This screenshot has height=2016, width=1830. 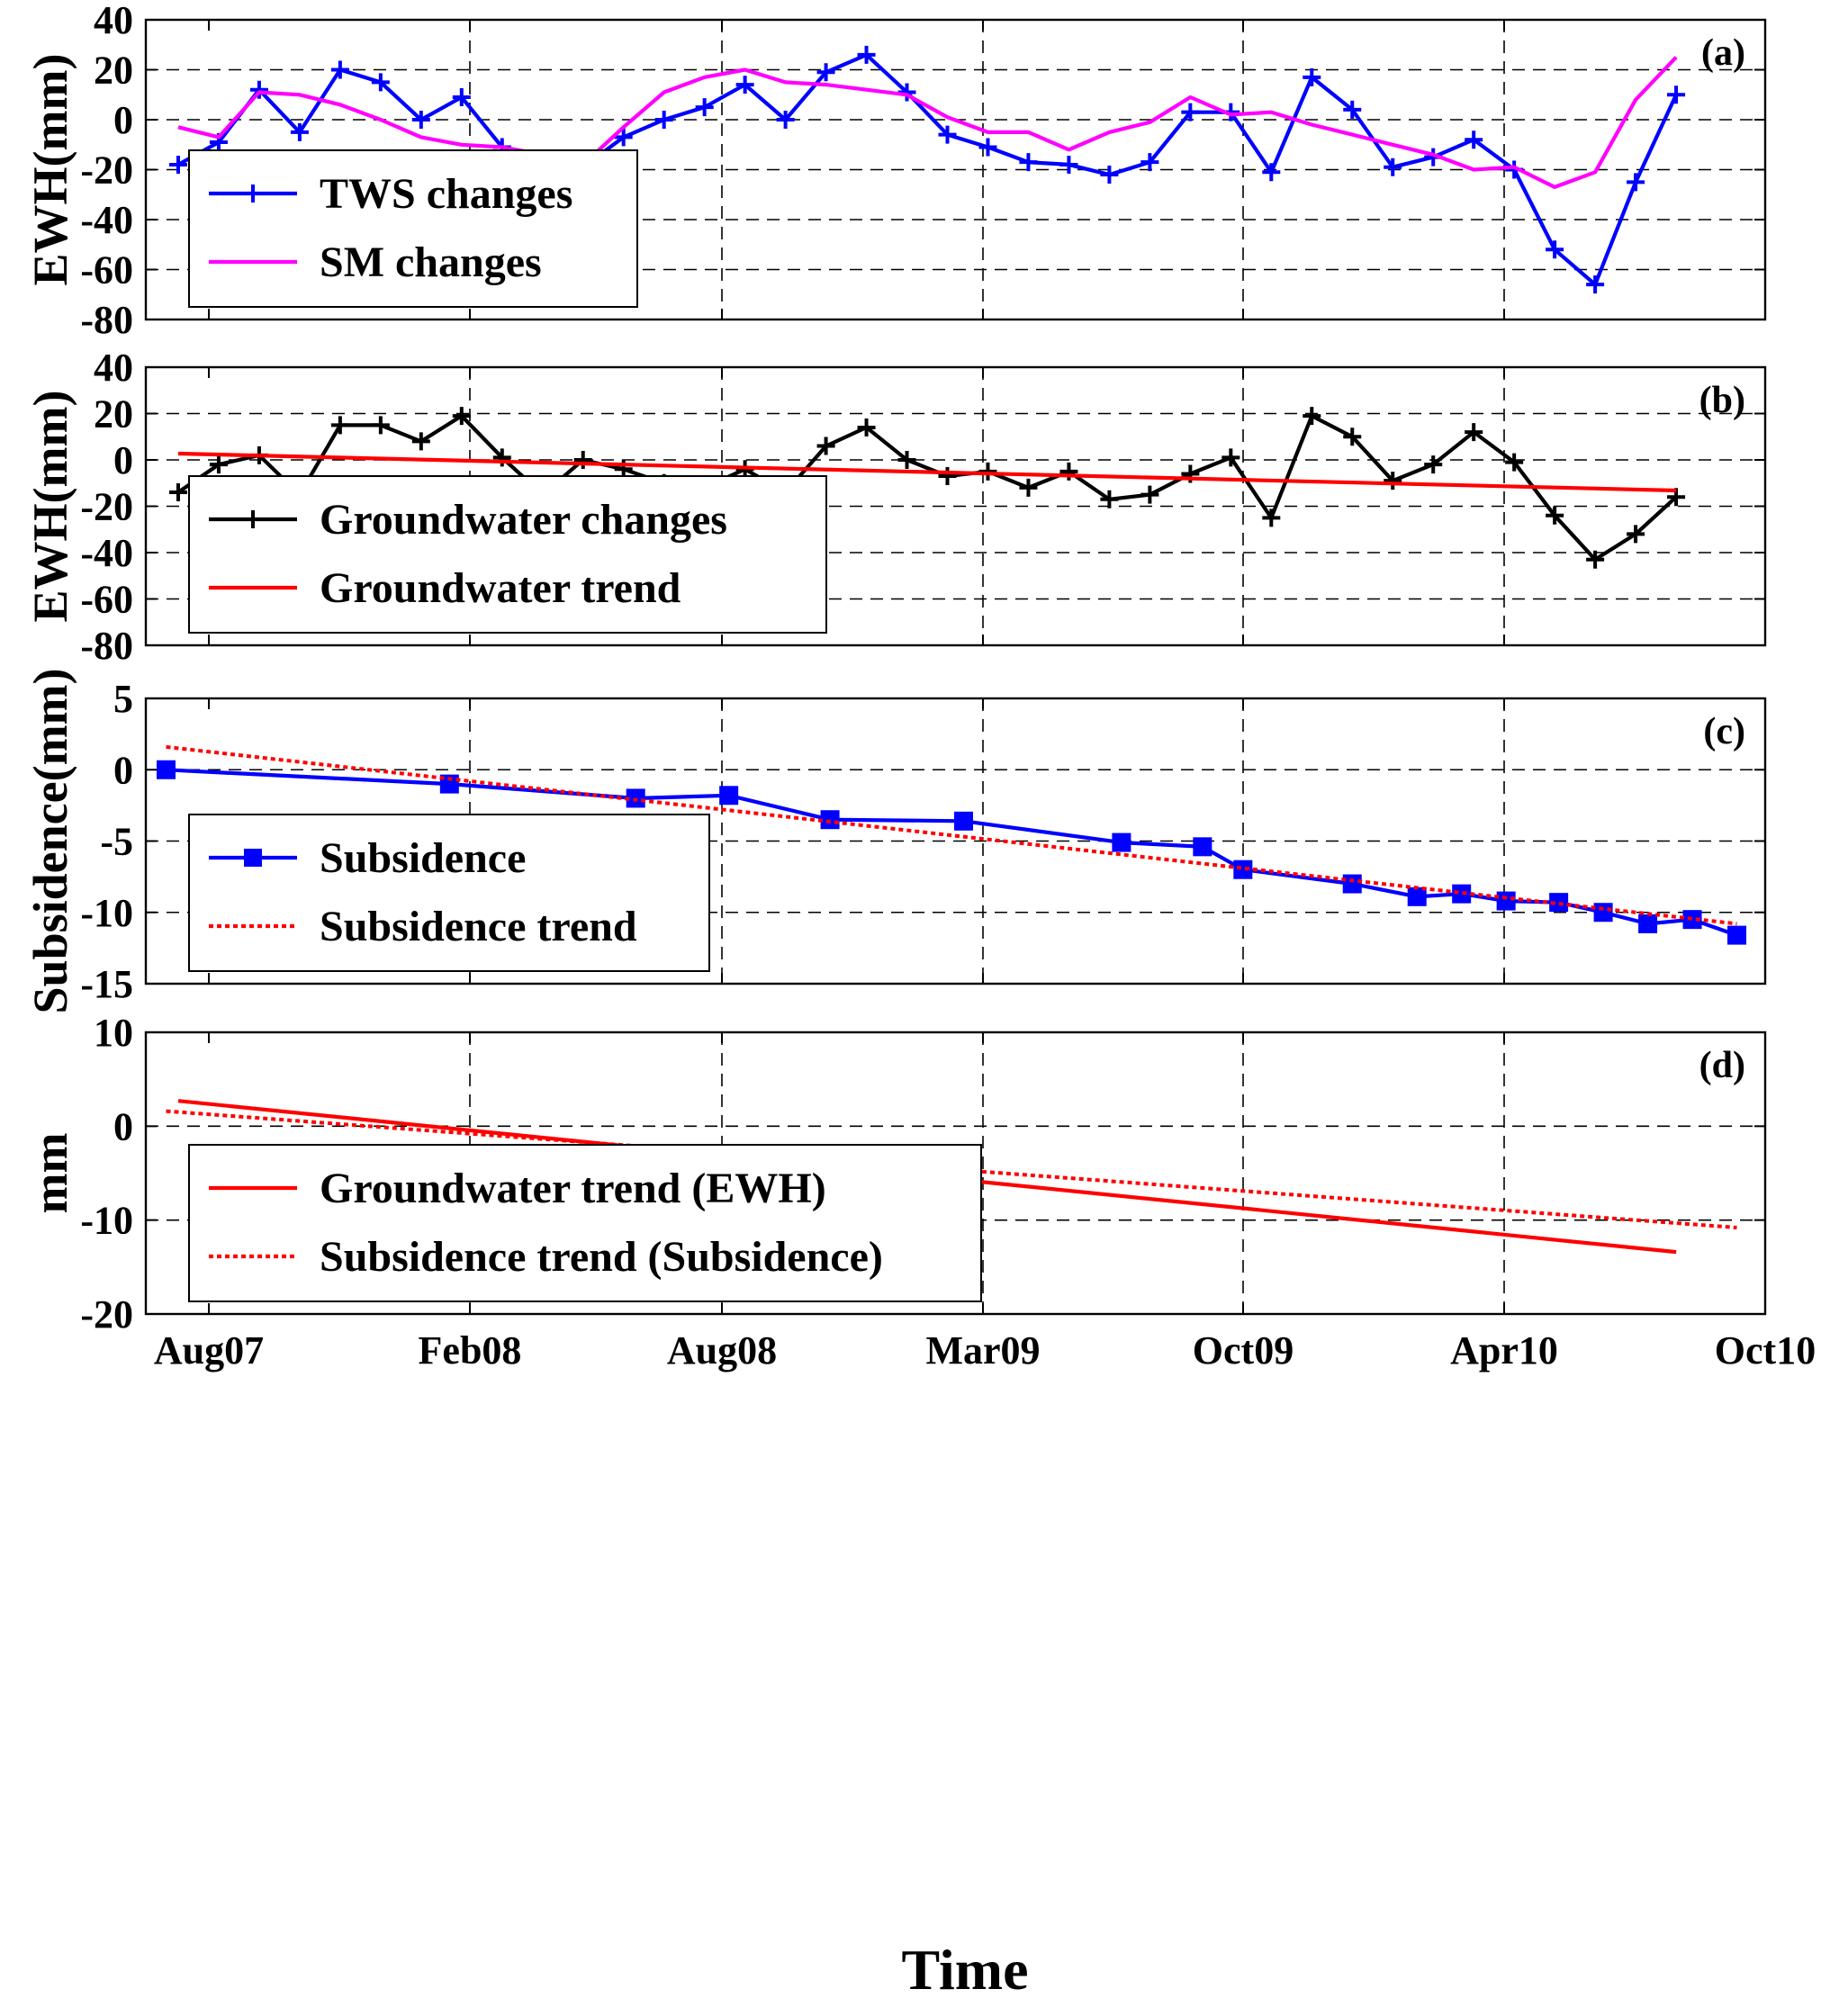 I want to click on panel-label: (d), so click(x=1722, y=1065).